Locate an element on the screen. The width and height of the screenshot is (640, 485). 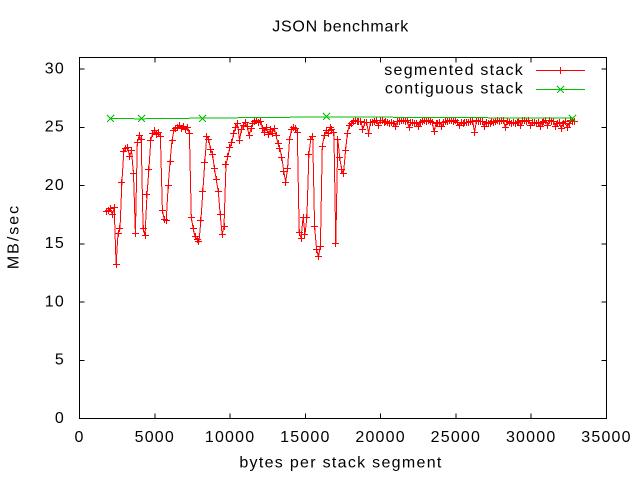
svg-text: 35000 is located at coordinates (606, 437).